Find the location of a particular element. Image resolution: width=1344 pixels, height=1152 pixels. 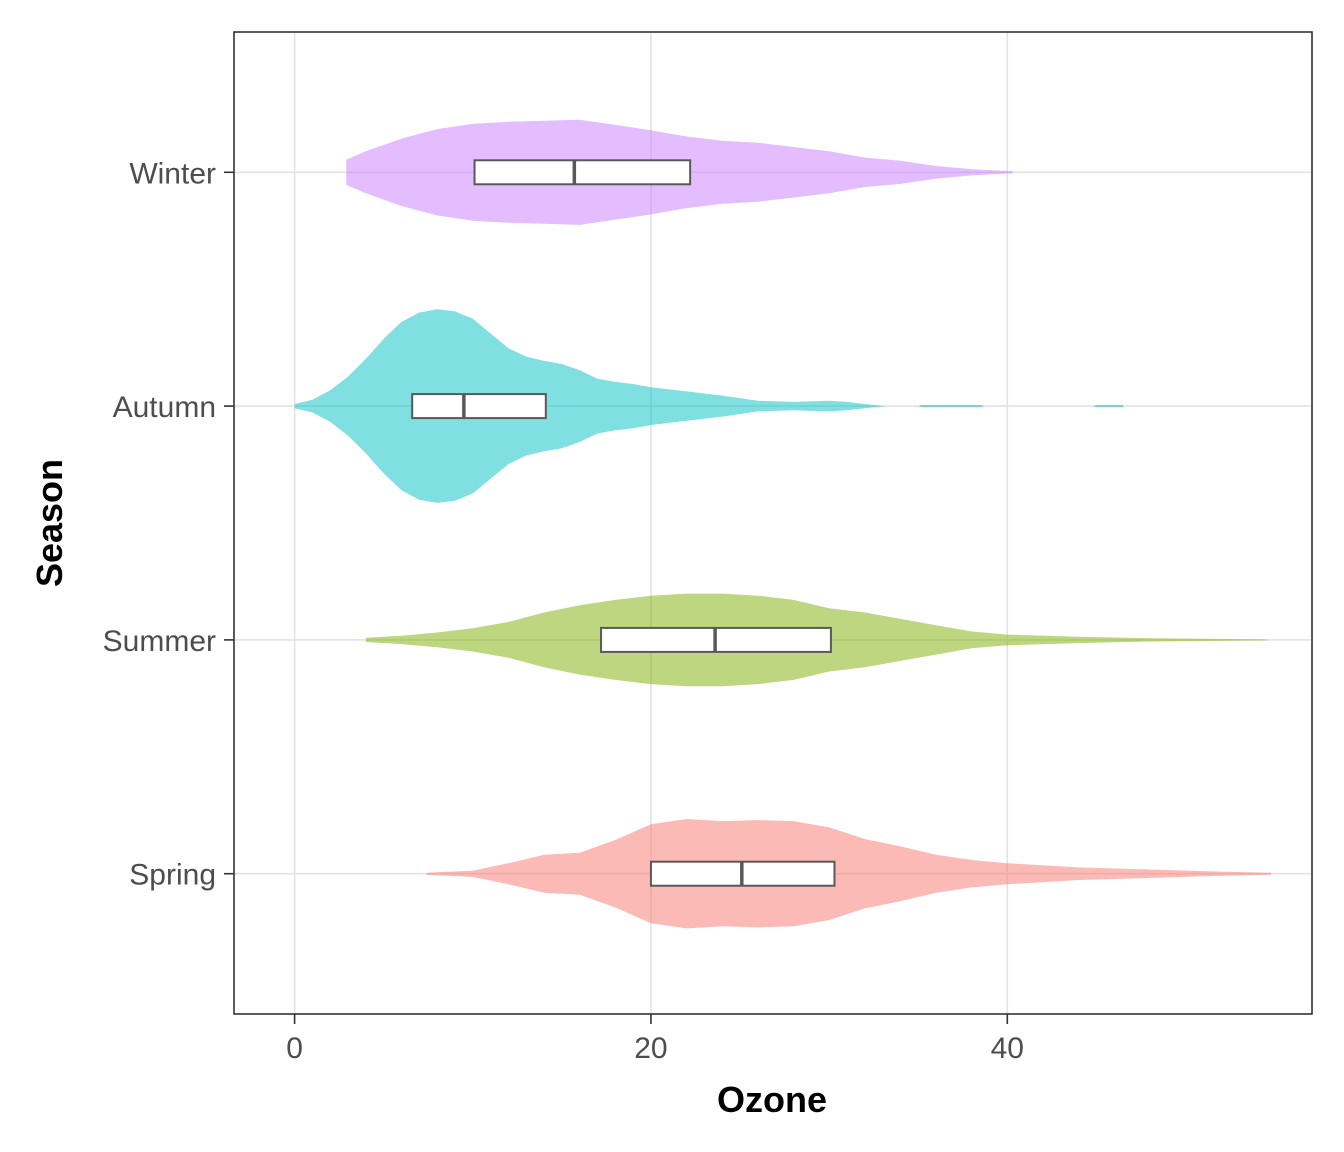

box-autumn is located at coordinates (479, 406).